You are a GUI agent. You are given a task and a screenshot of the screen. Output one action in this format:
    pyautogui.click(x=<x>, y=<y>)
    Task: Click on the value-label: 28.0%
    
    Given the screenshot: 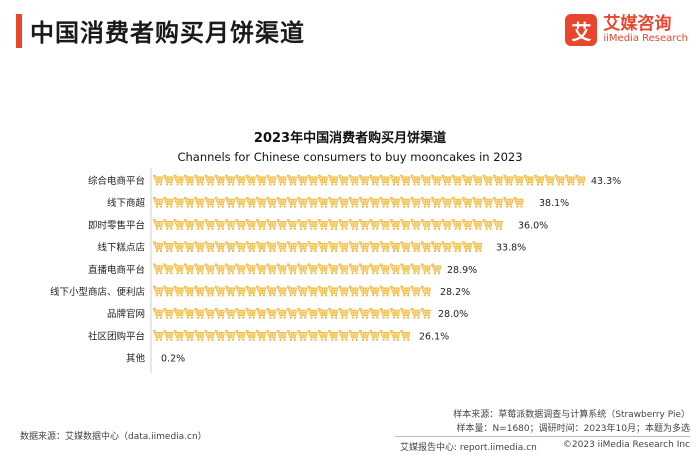 What is the action you would take?
    pyautogui.click(x=453, y=314)
    